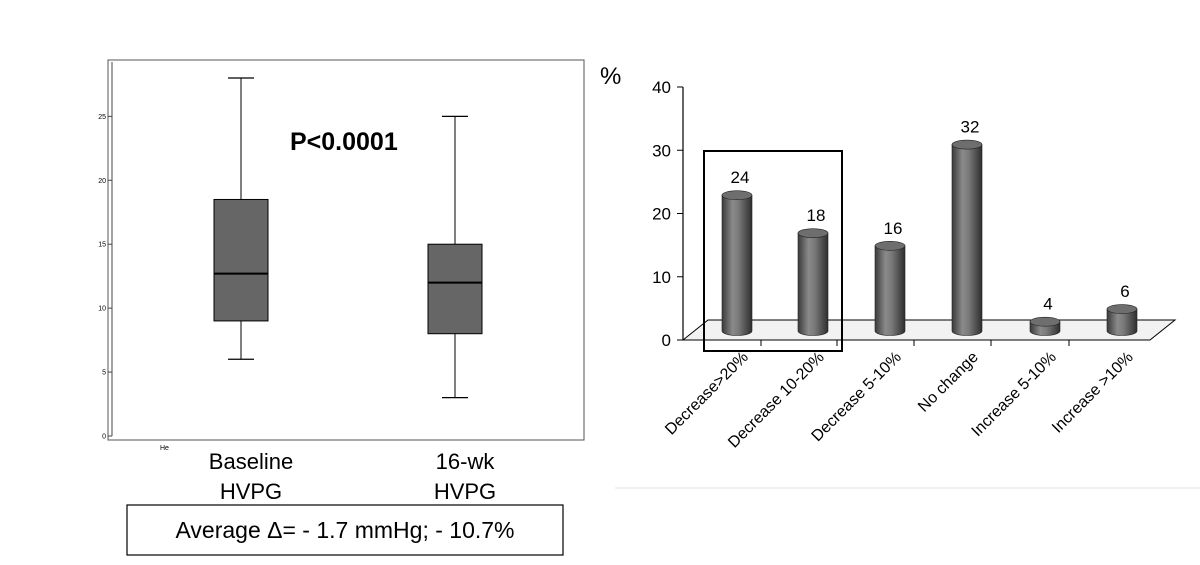  Describe the element at coordinates (105, 251) in the screenshot. I see `boxplot-y-axis: 0 5 10 15 20 25` at that location.